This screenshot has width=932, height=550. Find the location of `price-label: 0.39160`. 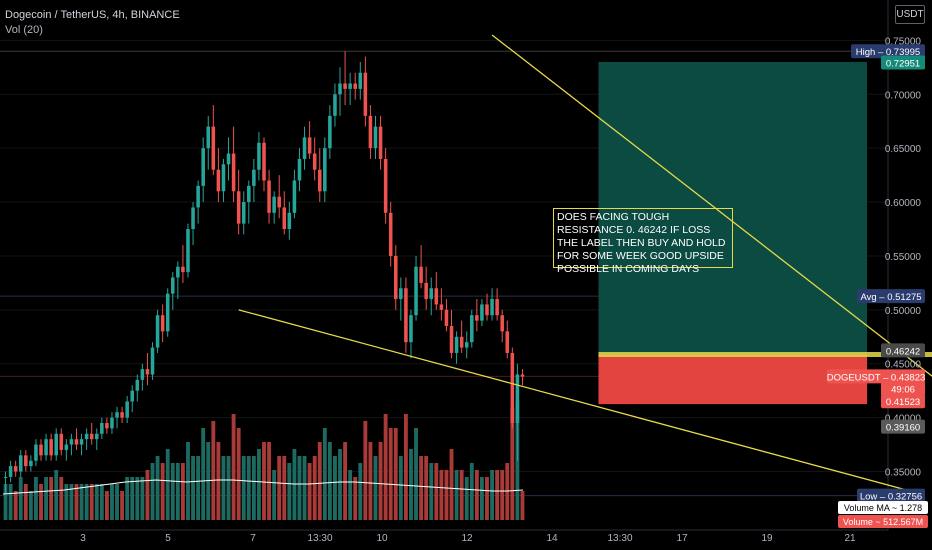

price-label: 0.39160 is located at coordinates (903, 428).